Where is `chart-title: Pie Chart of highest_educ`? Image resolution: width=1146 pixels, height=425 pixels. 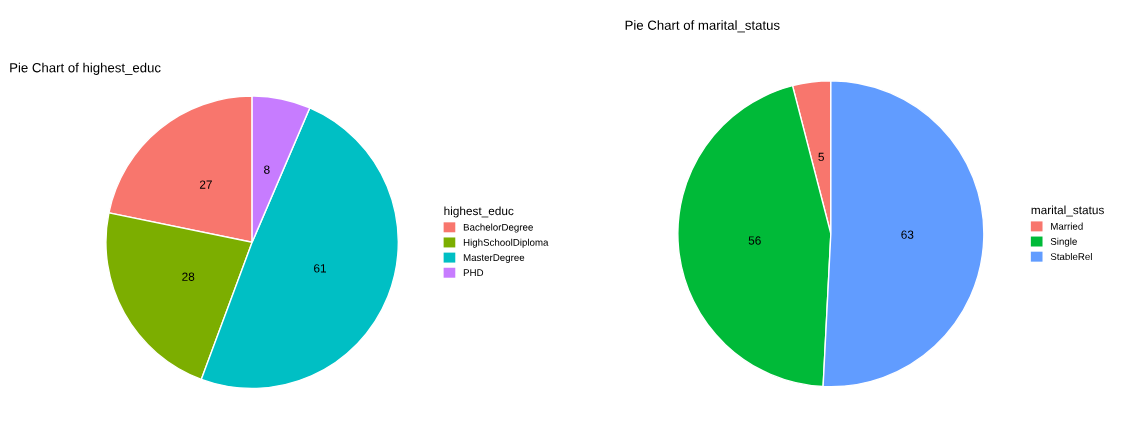 chart-title: Pie Chart of highest_educ is located at coordinates (85, 68).